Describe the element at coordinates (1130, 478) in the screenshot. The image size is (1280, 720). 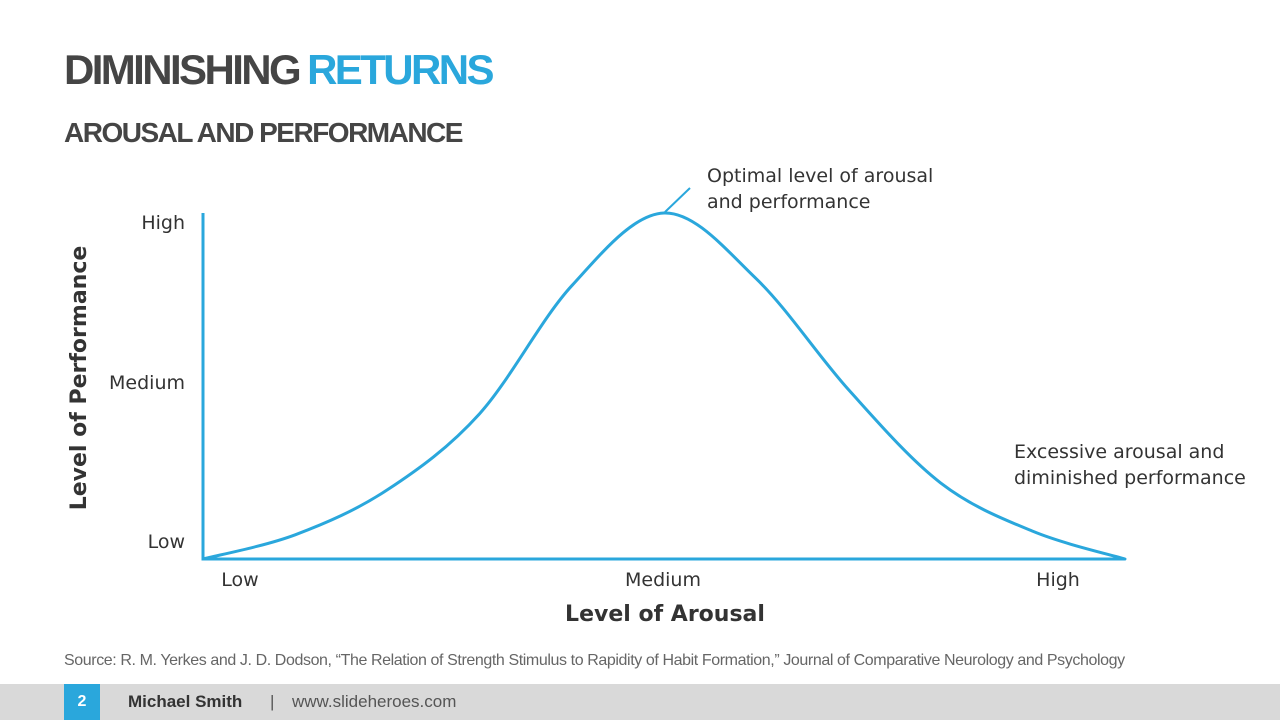
I see `annotation-line: diminished performance` at that location.